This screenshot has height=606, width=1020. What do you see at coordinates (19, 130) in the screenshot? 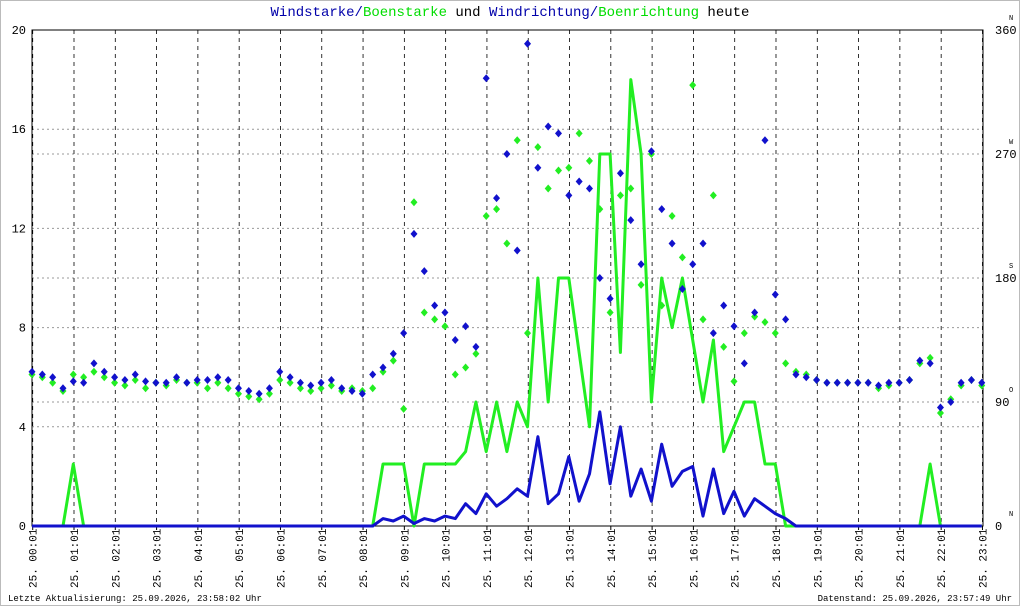
I see `y-tick-label: 16` at bounding box center [19, 130].